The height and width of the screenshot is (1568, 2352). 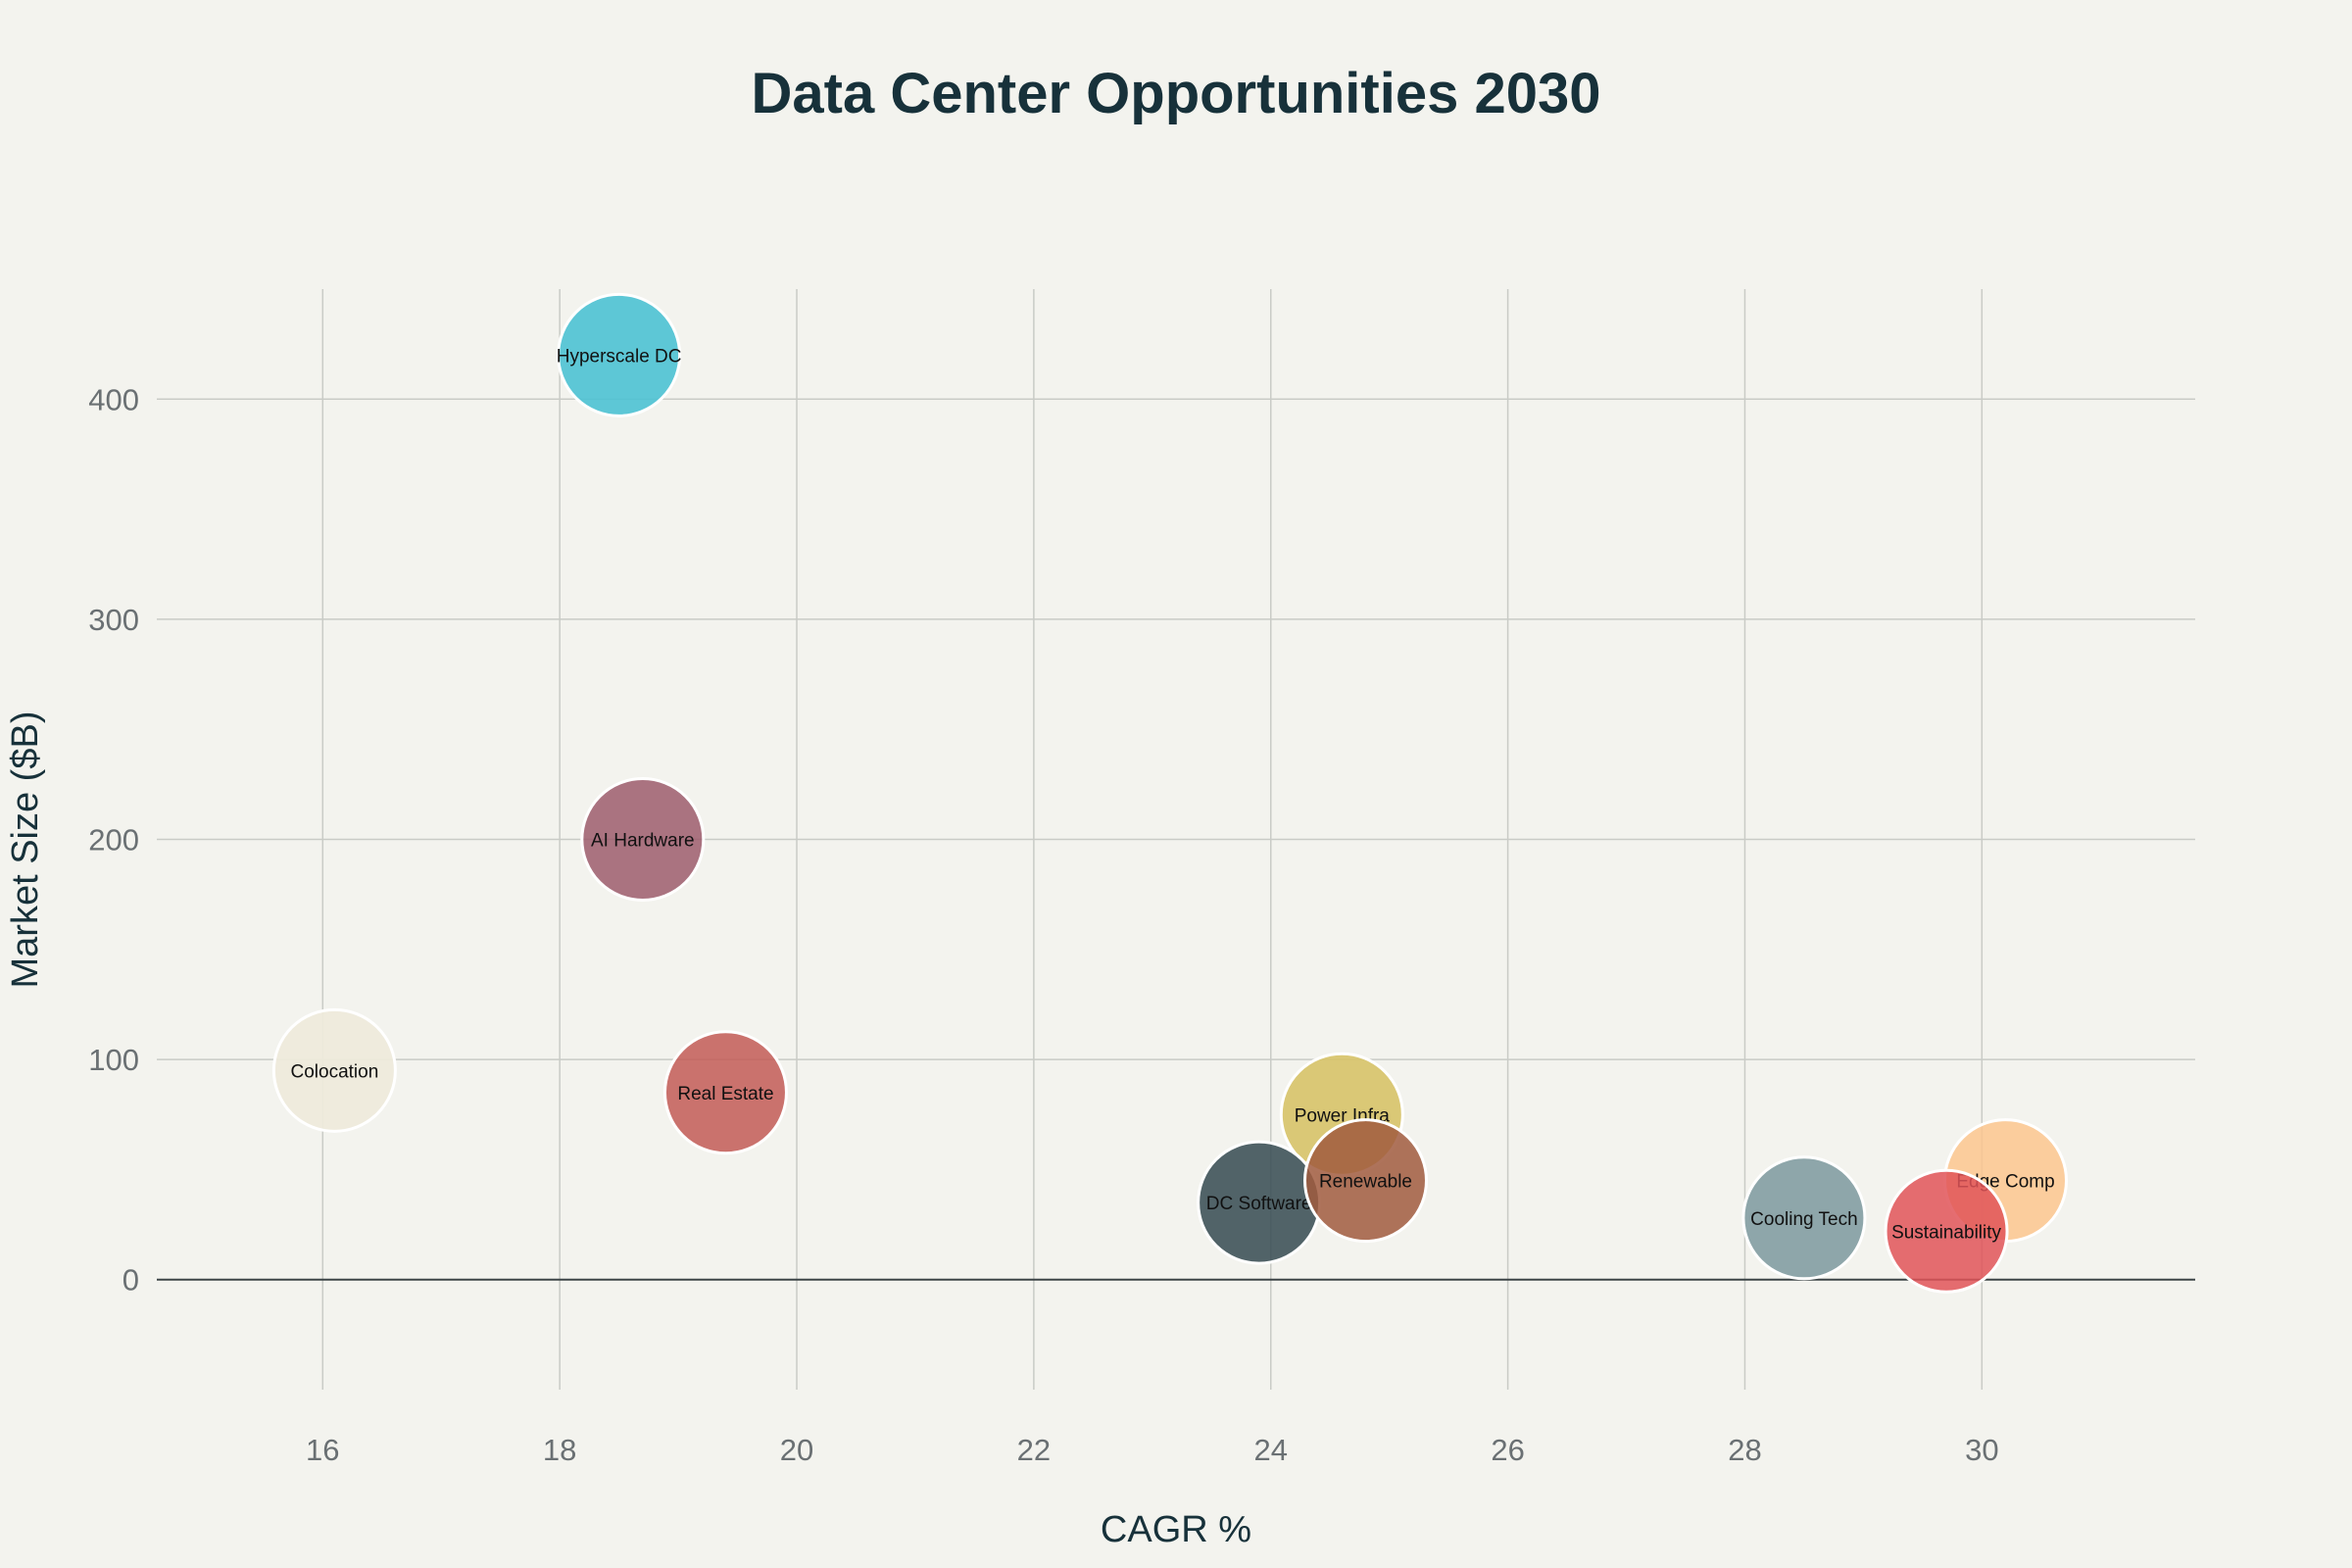 I want to click on x-tick-label: 20, so click(x=796, y=1450).